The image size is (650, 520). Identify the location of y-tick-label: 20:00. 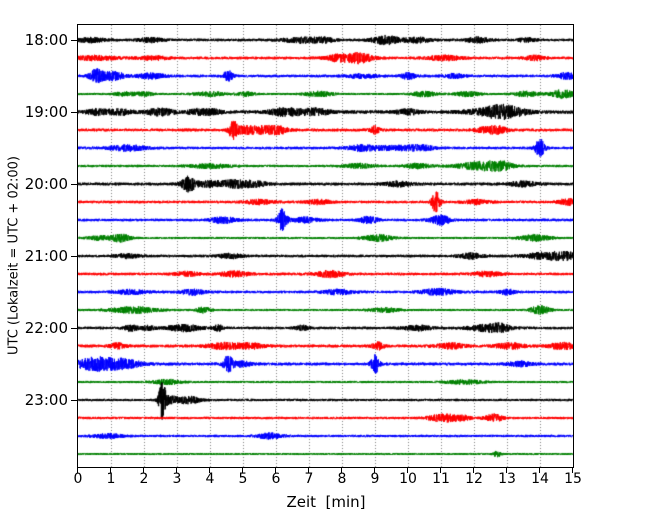
(46, 184).